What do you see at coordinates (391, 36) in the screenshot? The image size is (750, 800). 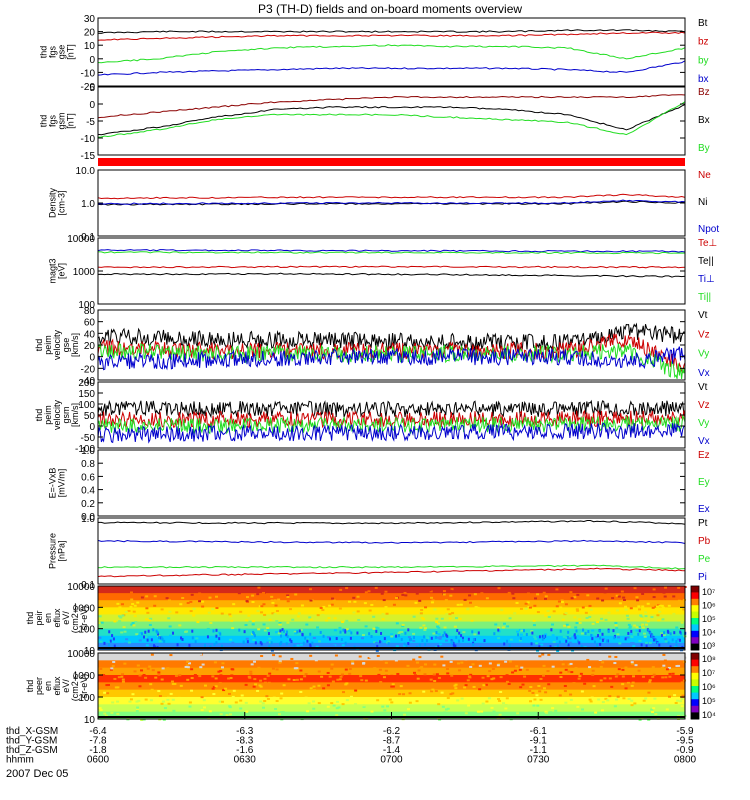 I see `series-line-bz` at bounding box center [391, 36].